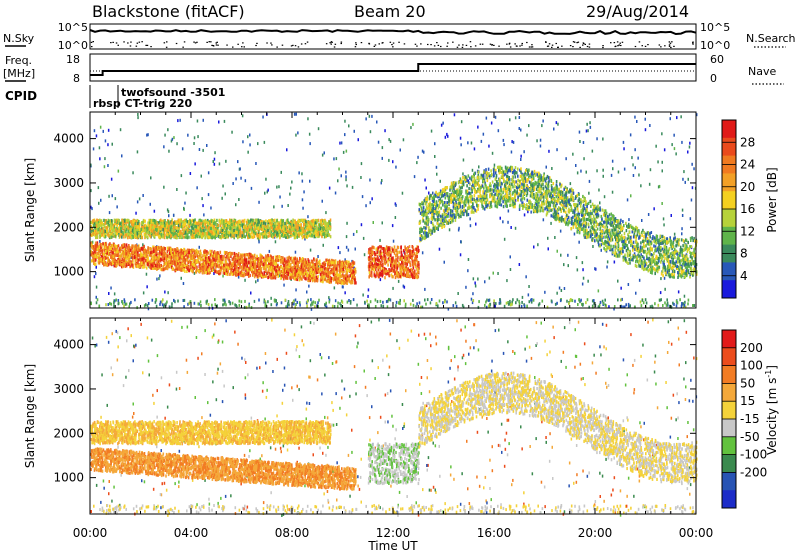  What do you see at coordinates (393, 32) in the screenshot?
I see `nsky-series-line` at bounding box center [393, 32].